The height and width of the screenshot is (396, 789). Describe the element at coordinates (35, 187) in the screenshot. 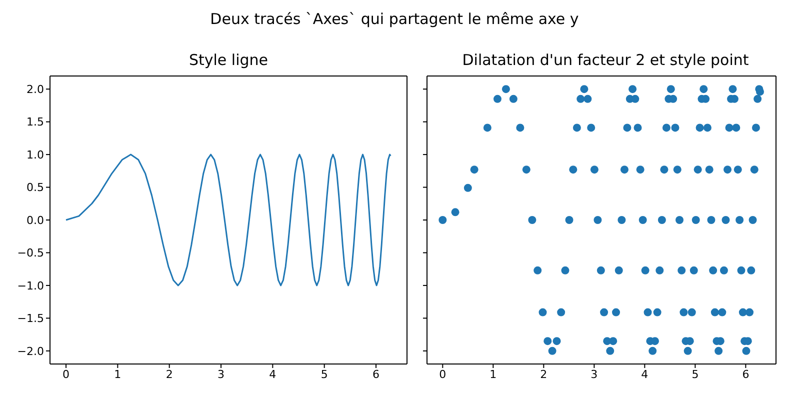

I see `y-tick-label: 0.5` at that location.